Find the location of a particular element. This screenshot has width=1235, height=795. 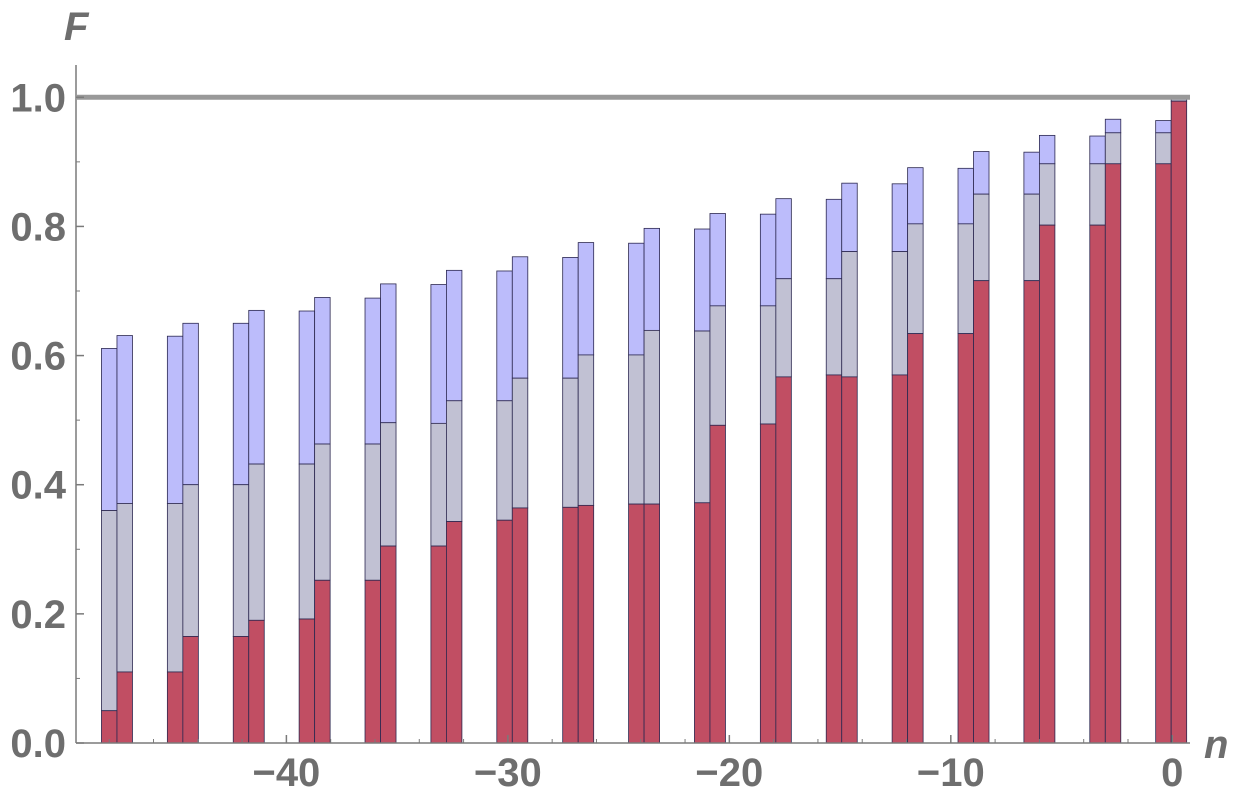

x-tick-label: −40 is located at coordinates (286, 773).